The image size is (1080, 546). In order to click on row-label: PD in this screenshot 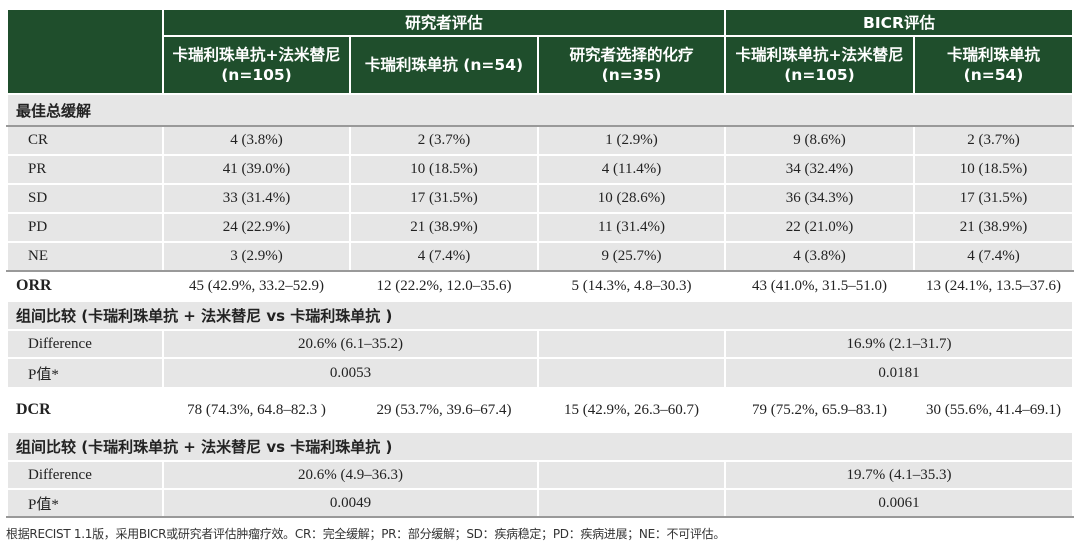, I will do `click(85, 227)`.